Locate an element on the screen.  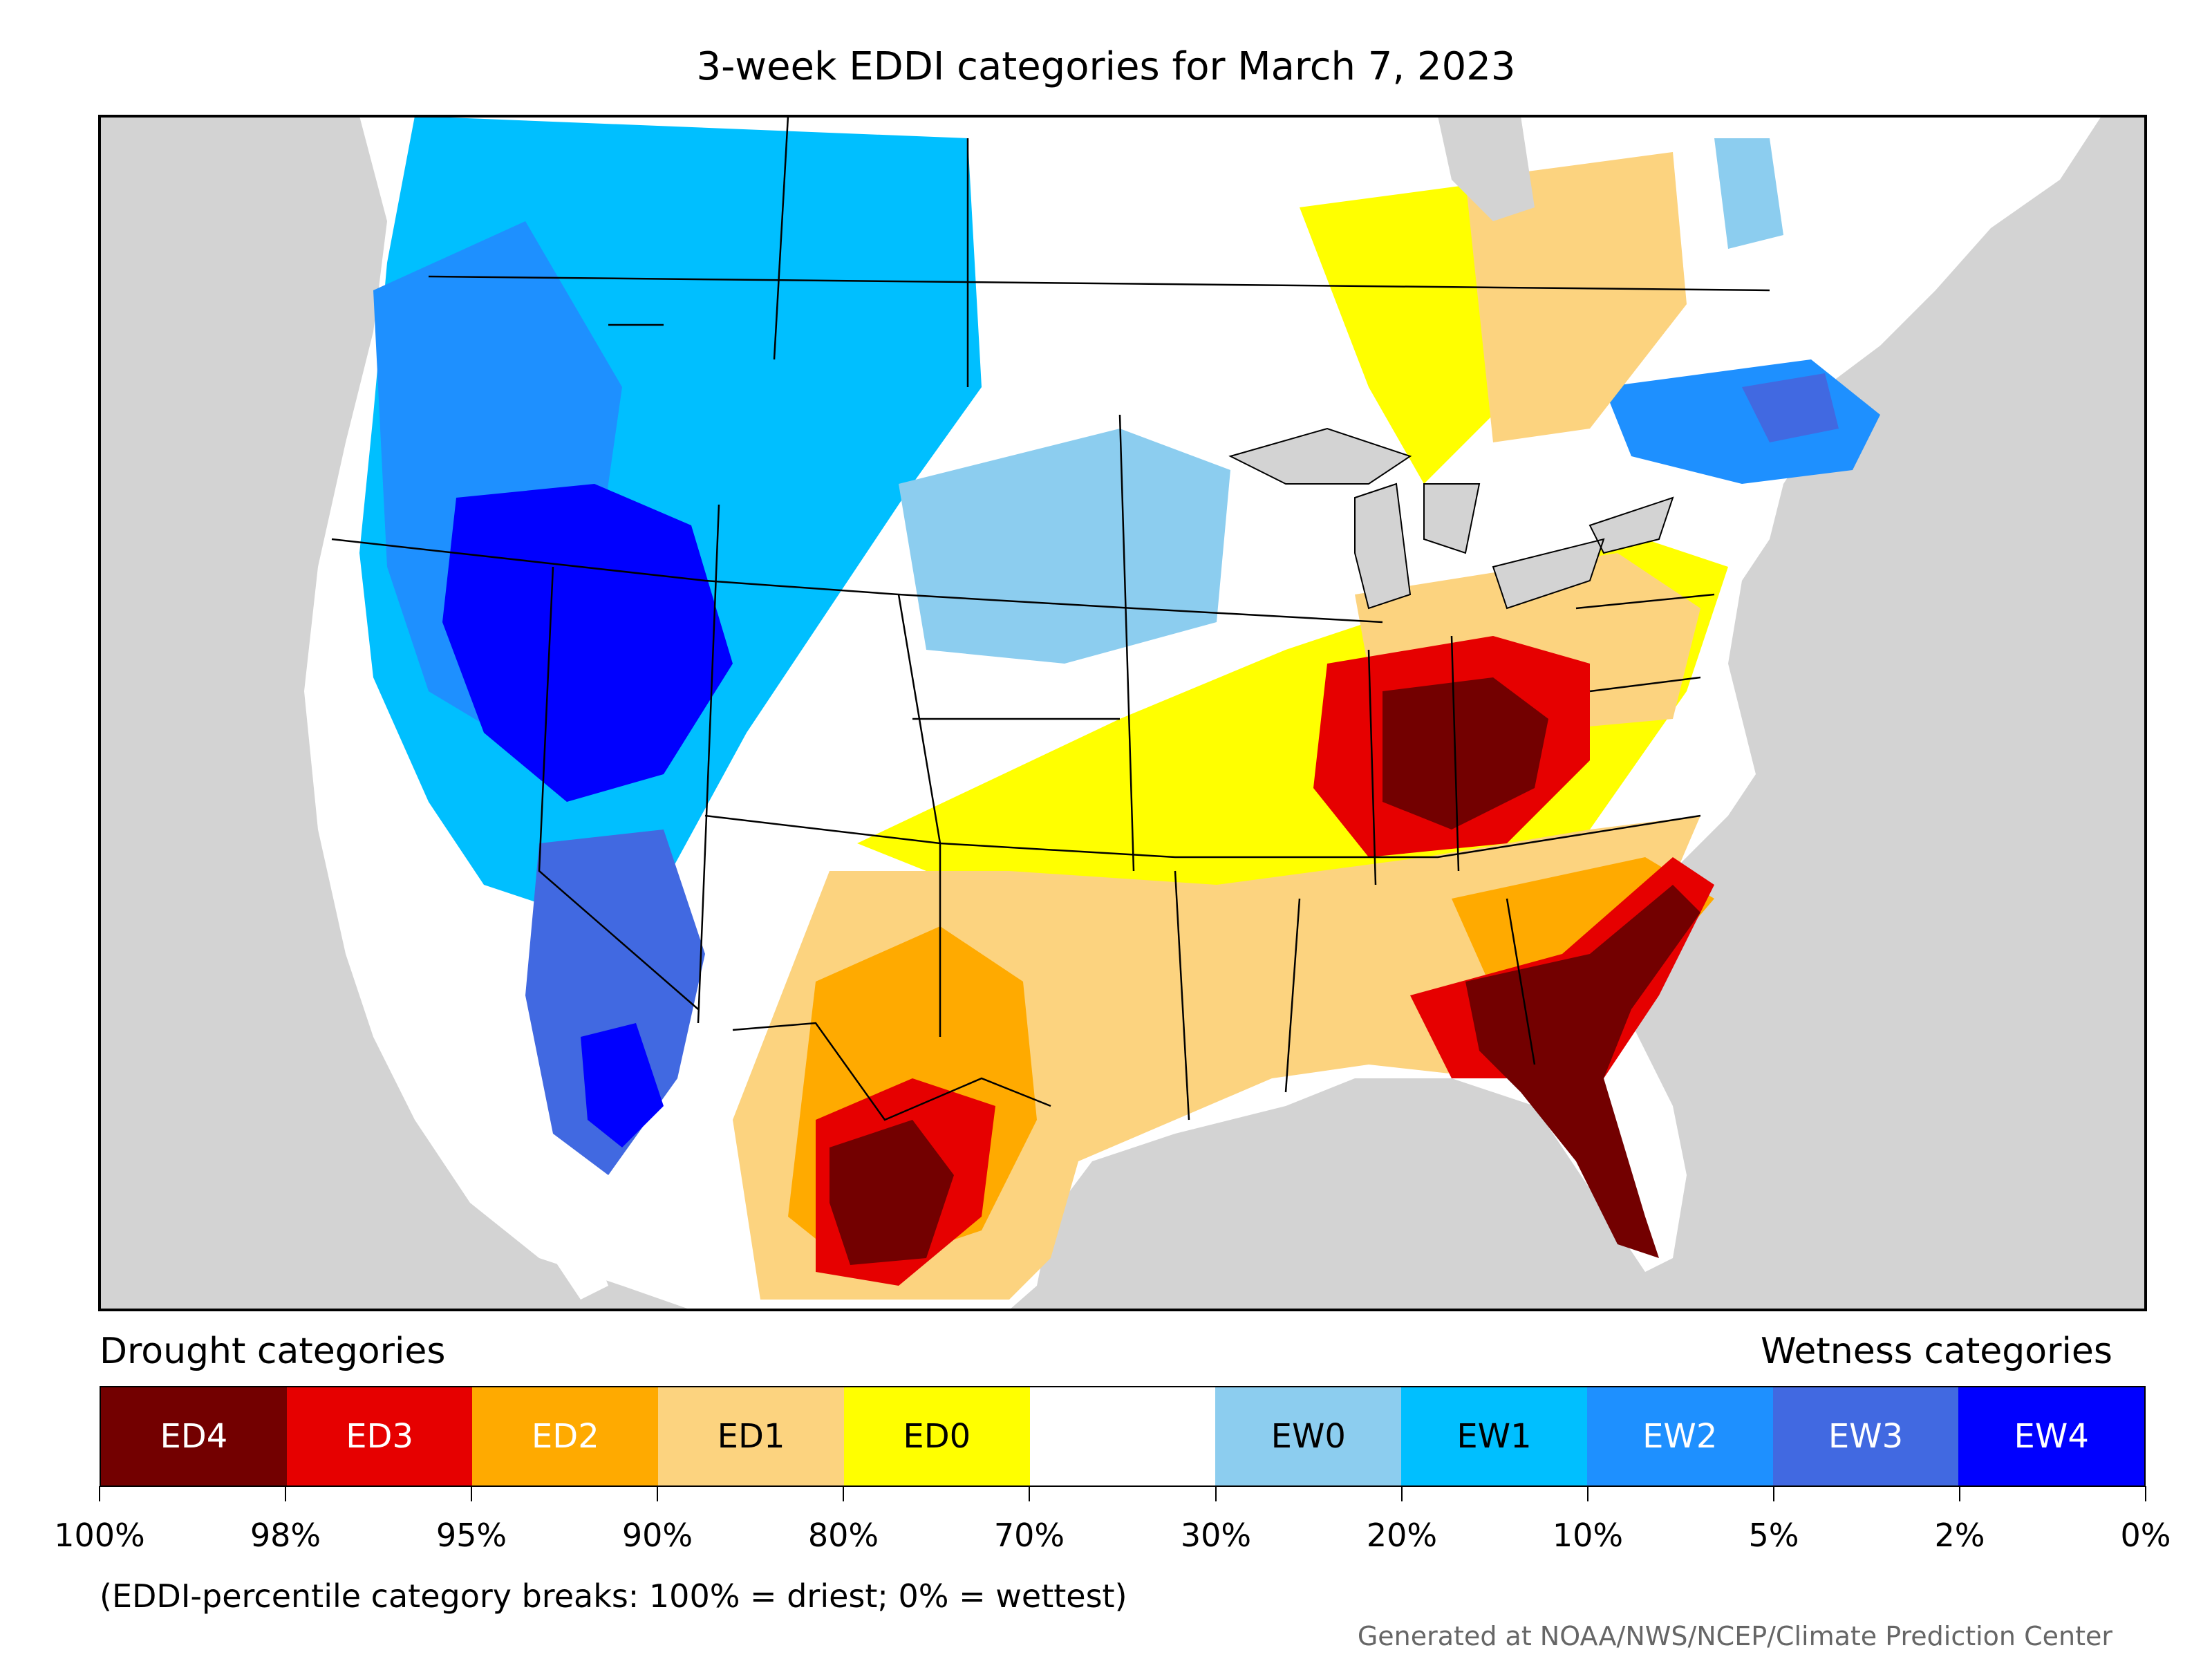
legend-cell-ed2: ED2 is located at coordinates (565, 1436).